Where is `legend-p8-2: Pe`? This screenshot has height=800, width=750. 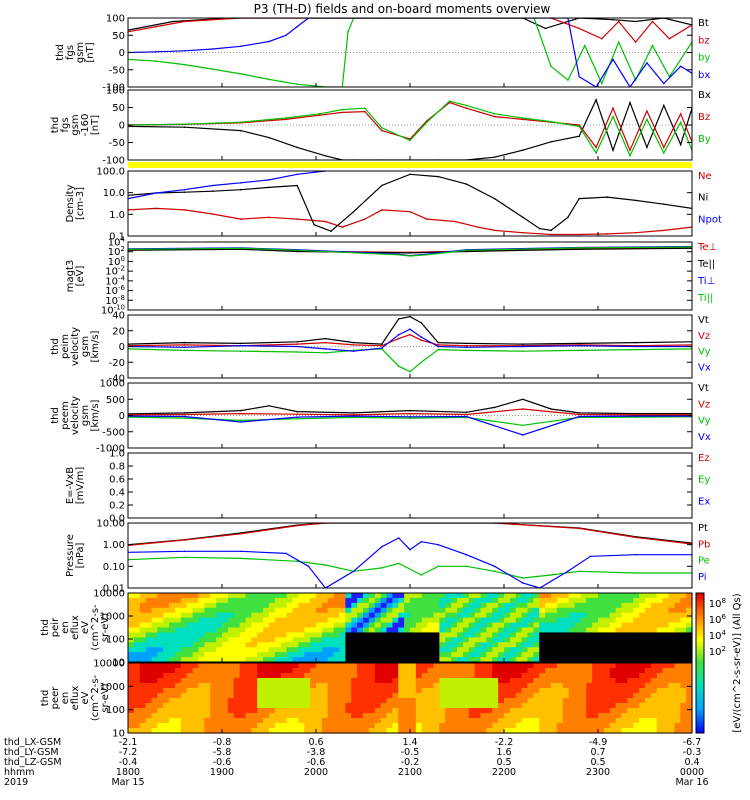 legend-p8-2: Pe is located at coordinates (704, 561).